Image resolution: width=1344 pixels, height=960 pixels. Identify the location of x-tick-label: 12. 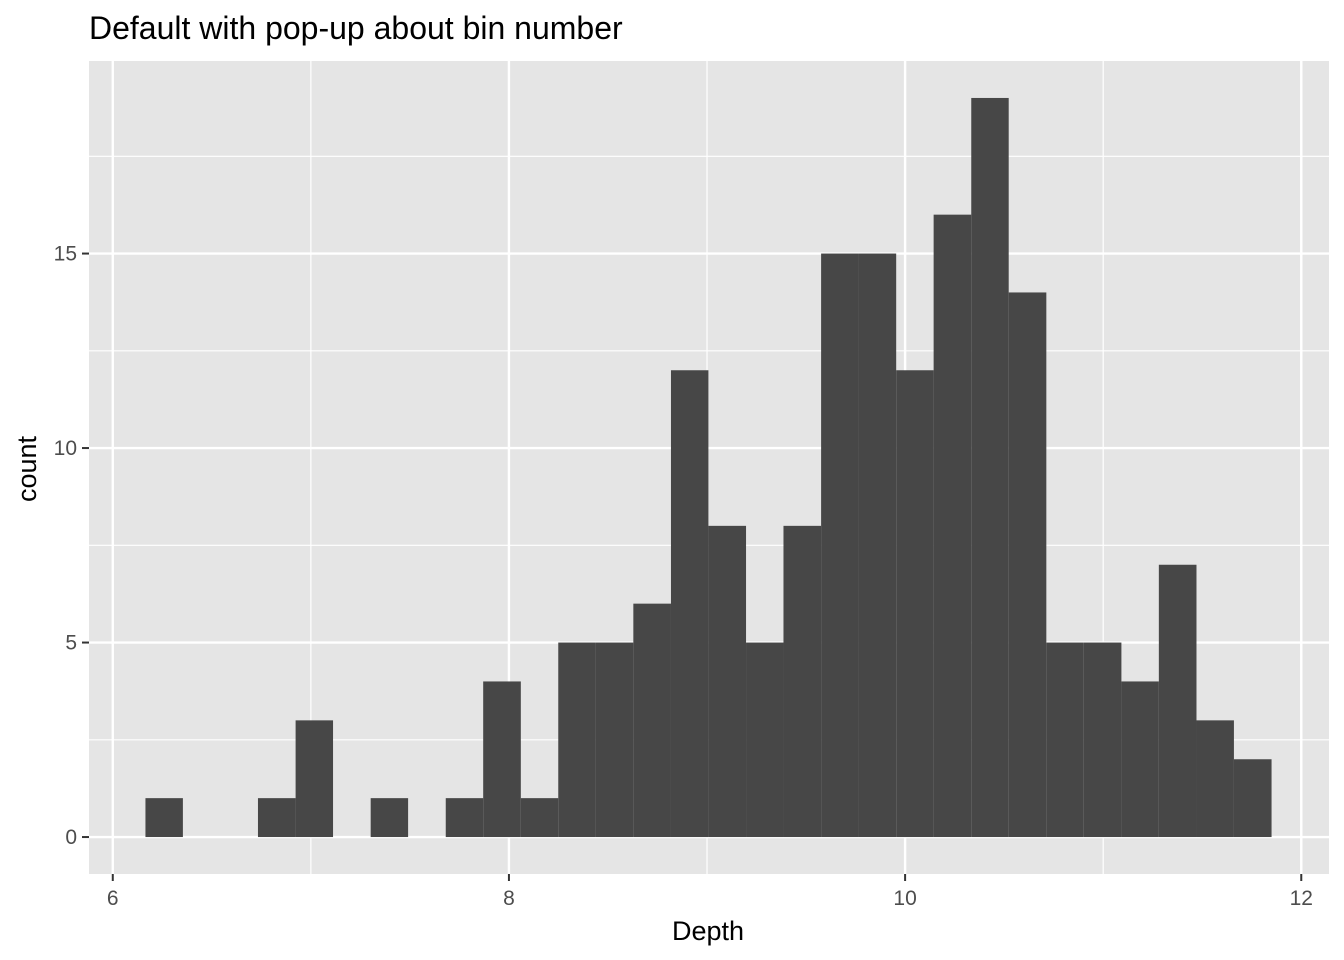
(1301, 898).